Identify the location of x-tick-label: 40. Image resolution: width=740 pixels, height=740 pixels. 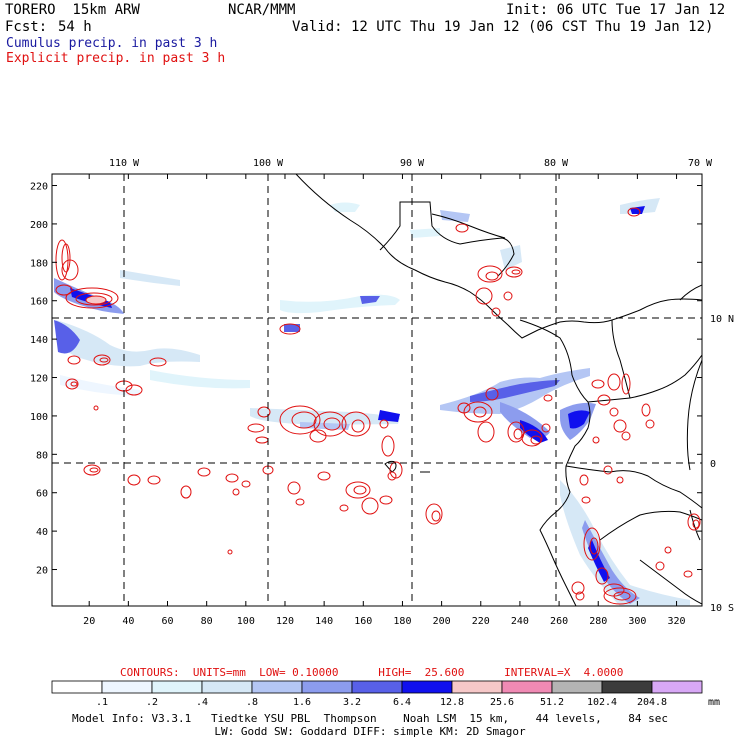
(128, 621).